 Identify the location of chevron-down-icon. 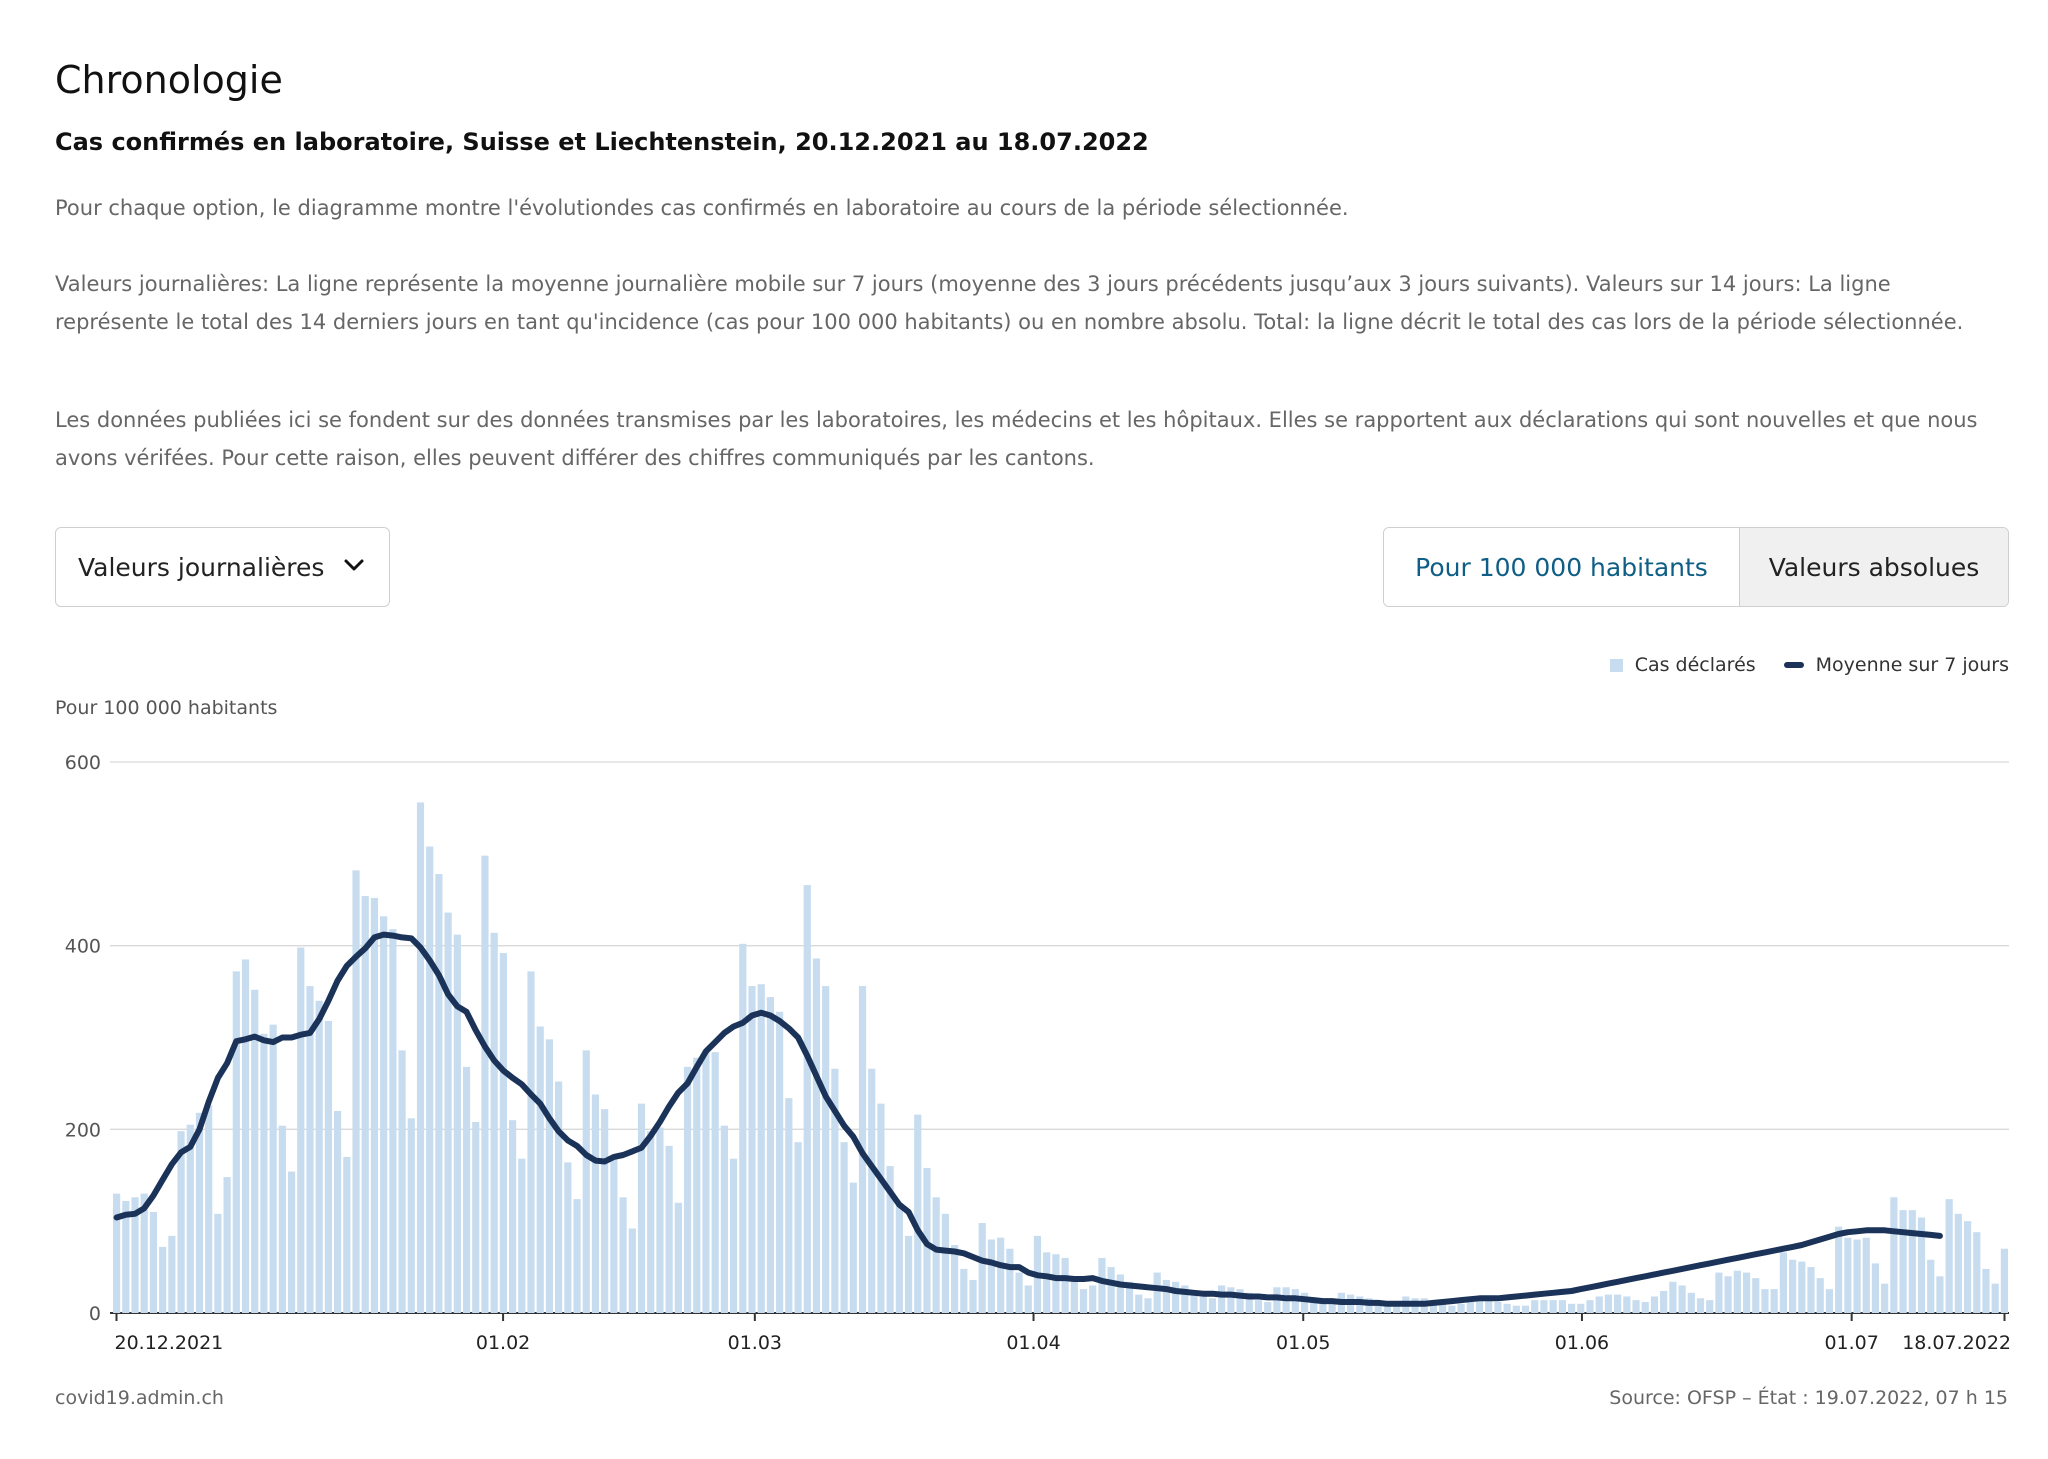
(354, 565).